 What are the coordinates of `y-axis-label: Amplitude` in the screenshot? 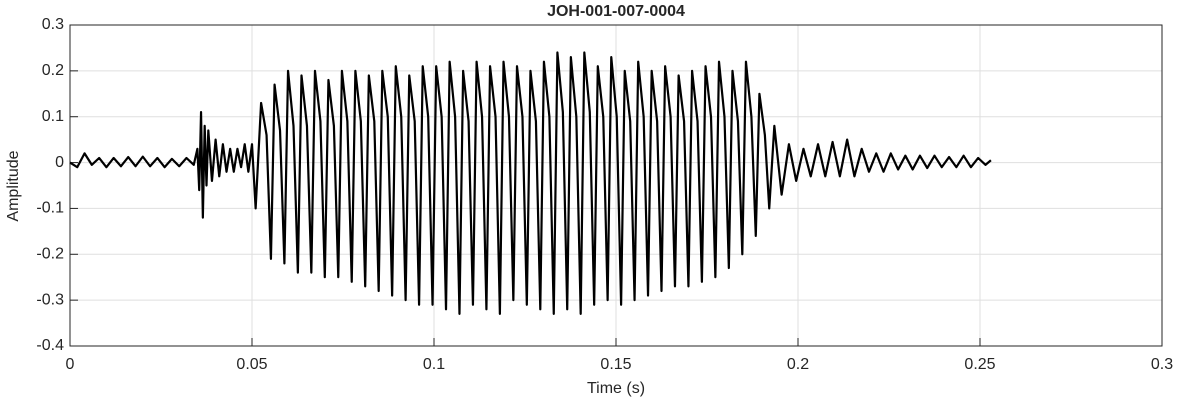 It's located at (13, 185).